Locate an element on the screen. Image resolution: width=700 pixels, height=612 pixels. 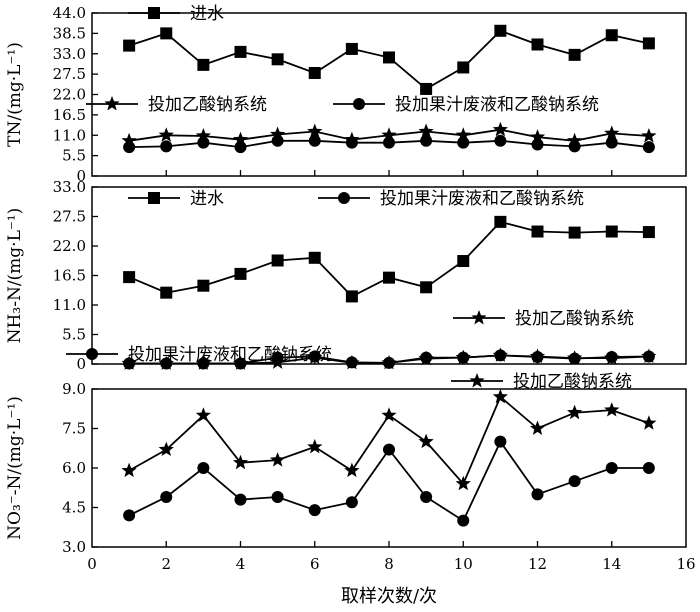
panel-1-ytick-label: 0 is located at coordinates (81, 176).